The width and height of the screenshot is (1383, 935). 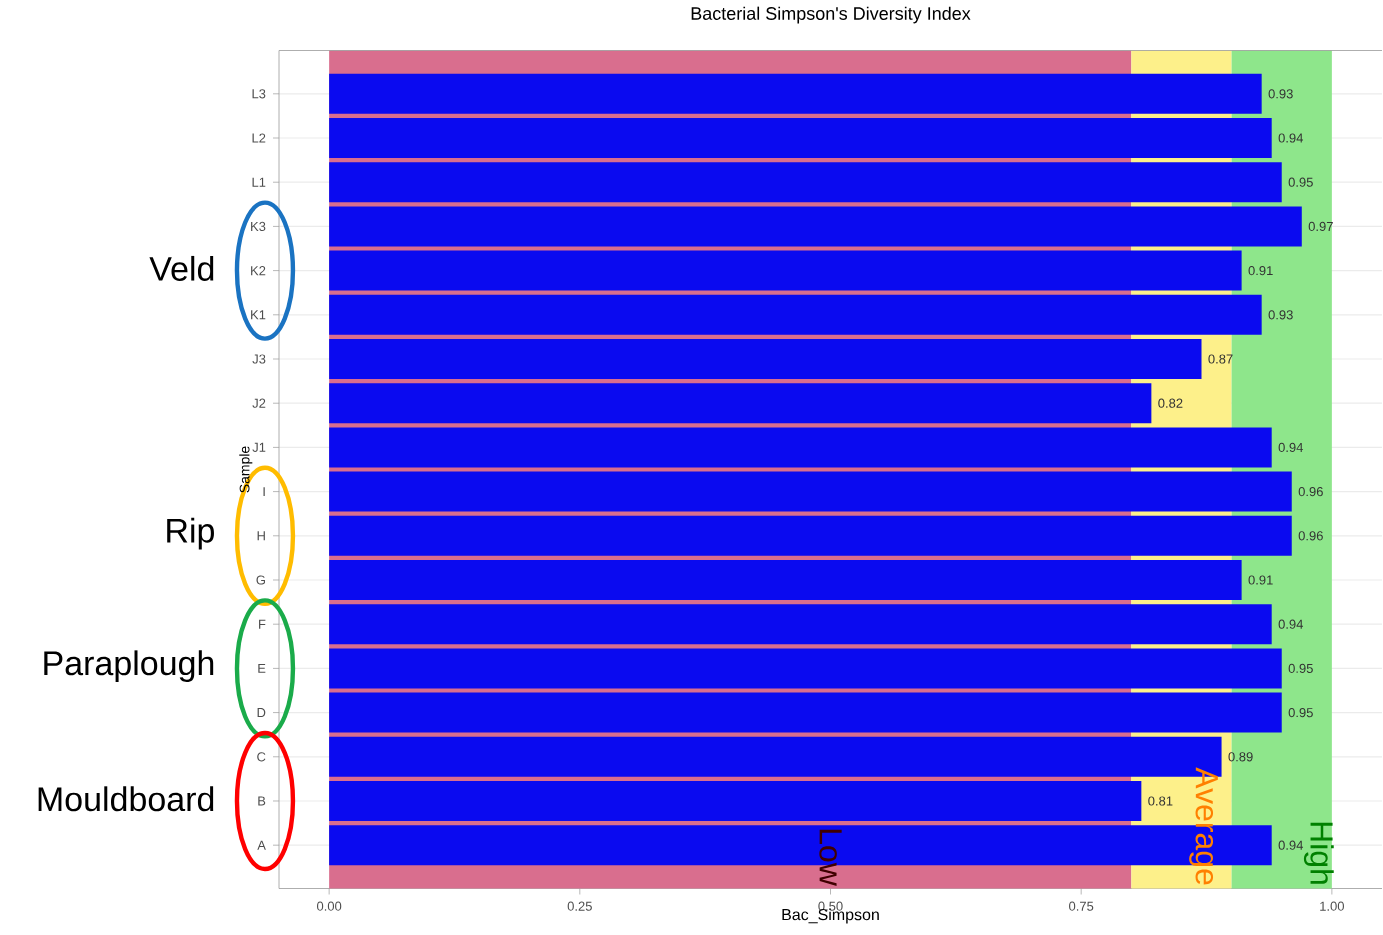 I want to click on y-tick-label: E, so click(x=262, y=669).